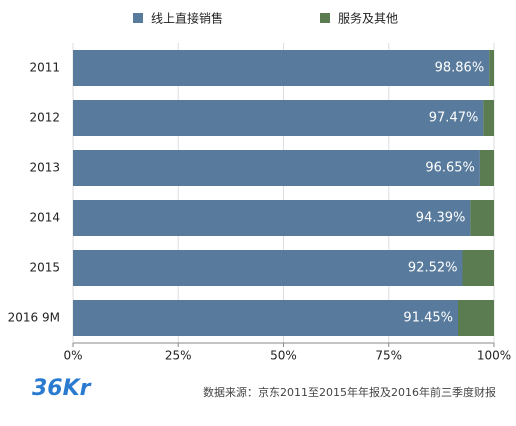  Describe the element at coordinates (494, 356) in the screenshot. I see `x-tick-label: 100%` at that location.